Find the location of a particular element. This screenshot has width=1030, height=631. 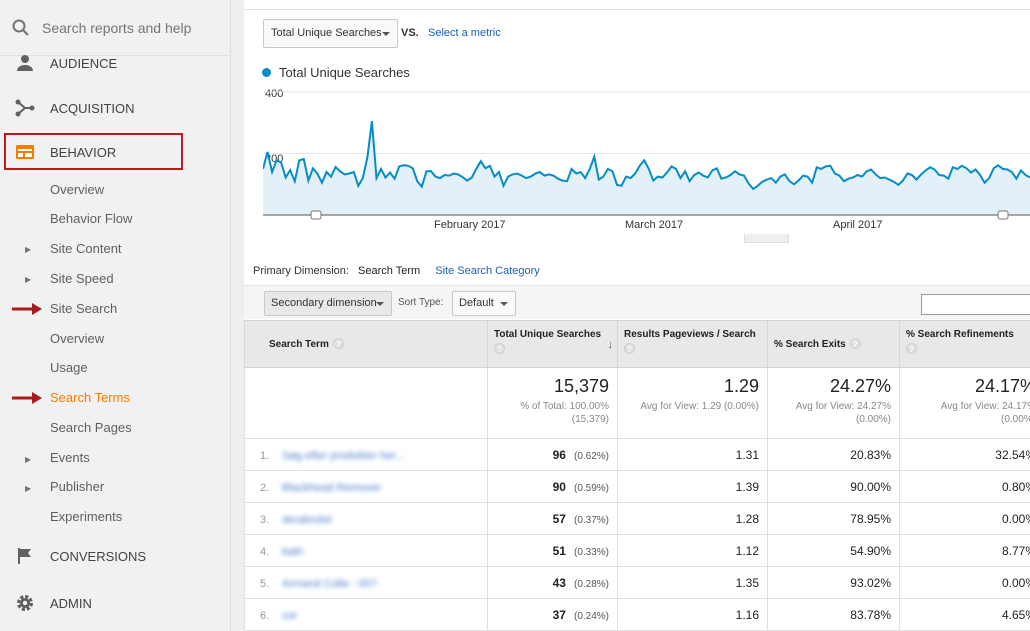

total-unique-searches-cell: 96 (0.62%) is located at coordinates (552, 454).